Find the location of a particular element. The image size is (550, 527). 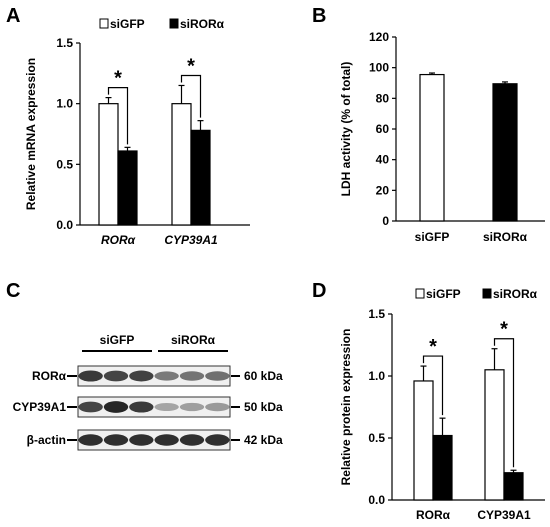

y-tick-label: 0 is located at coordinates (385, 221).